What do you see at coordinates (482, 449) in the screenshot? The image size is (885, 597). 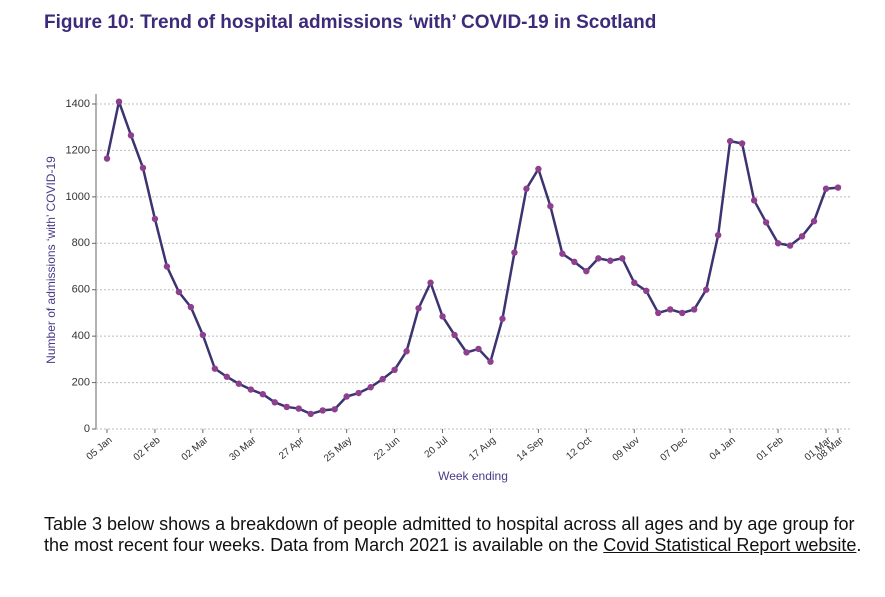 I see `x-tick-label: 17 Aug` at bounding box center [482, 449].